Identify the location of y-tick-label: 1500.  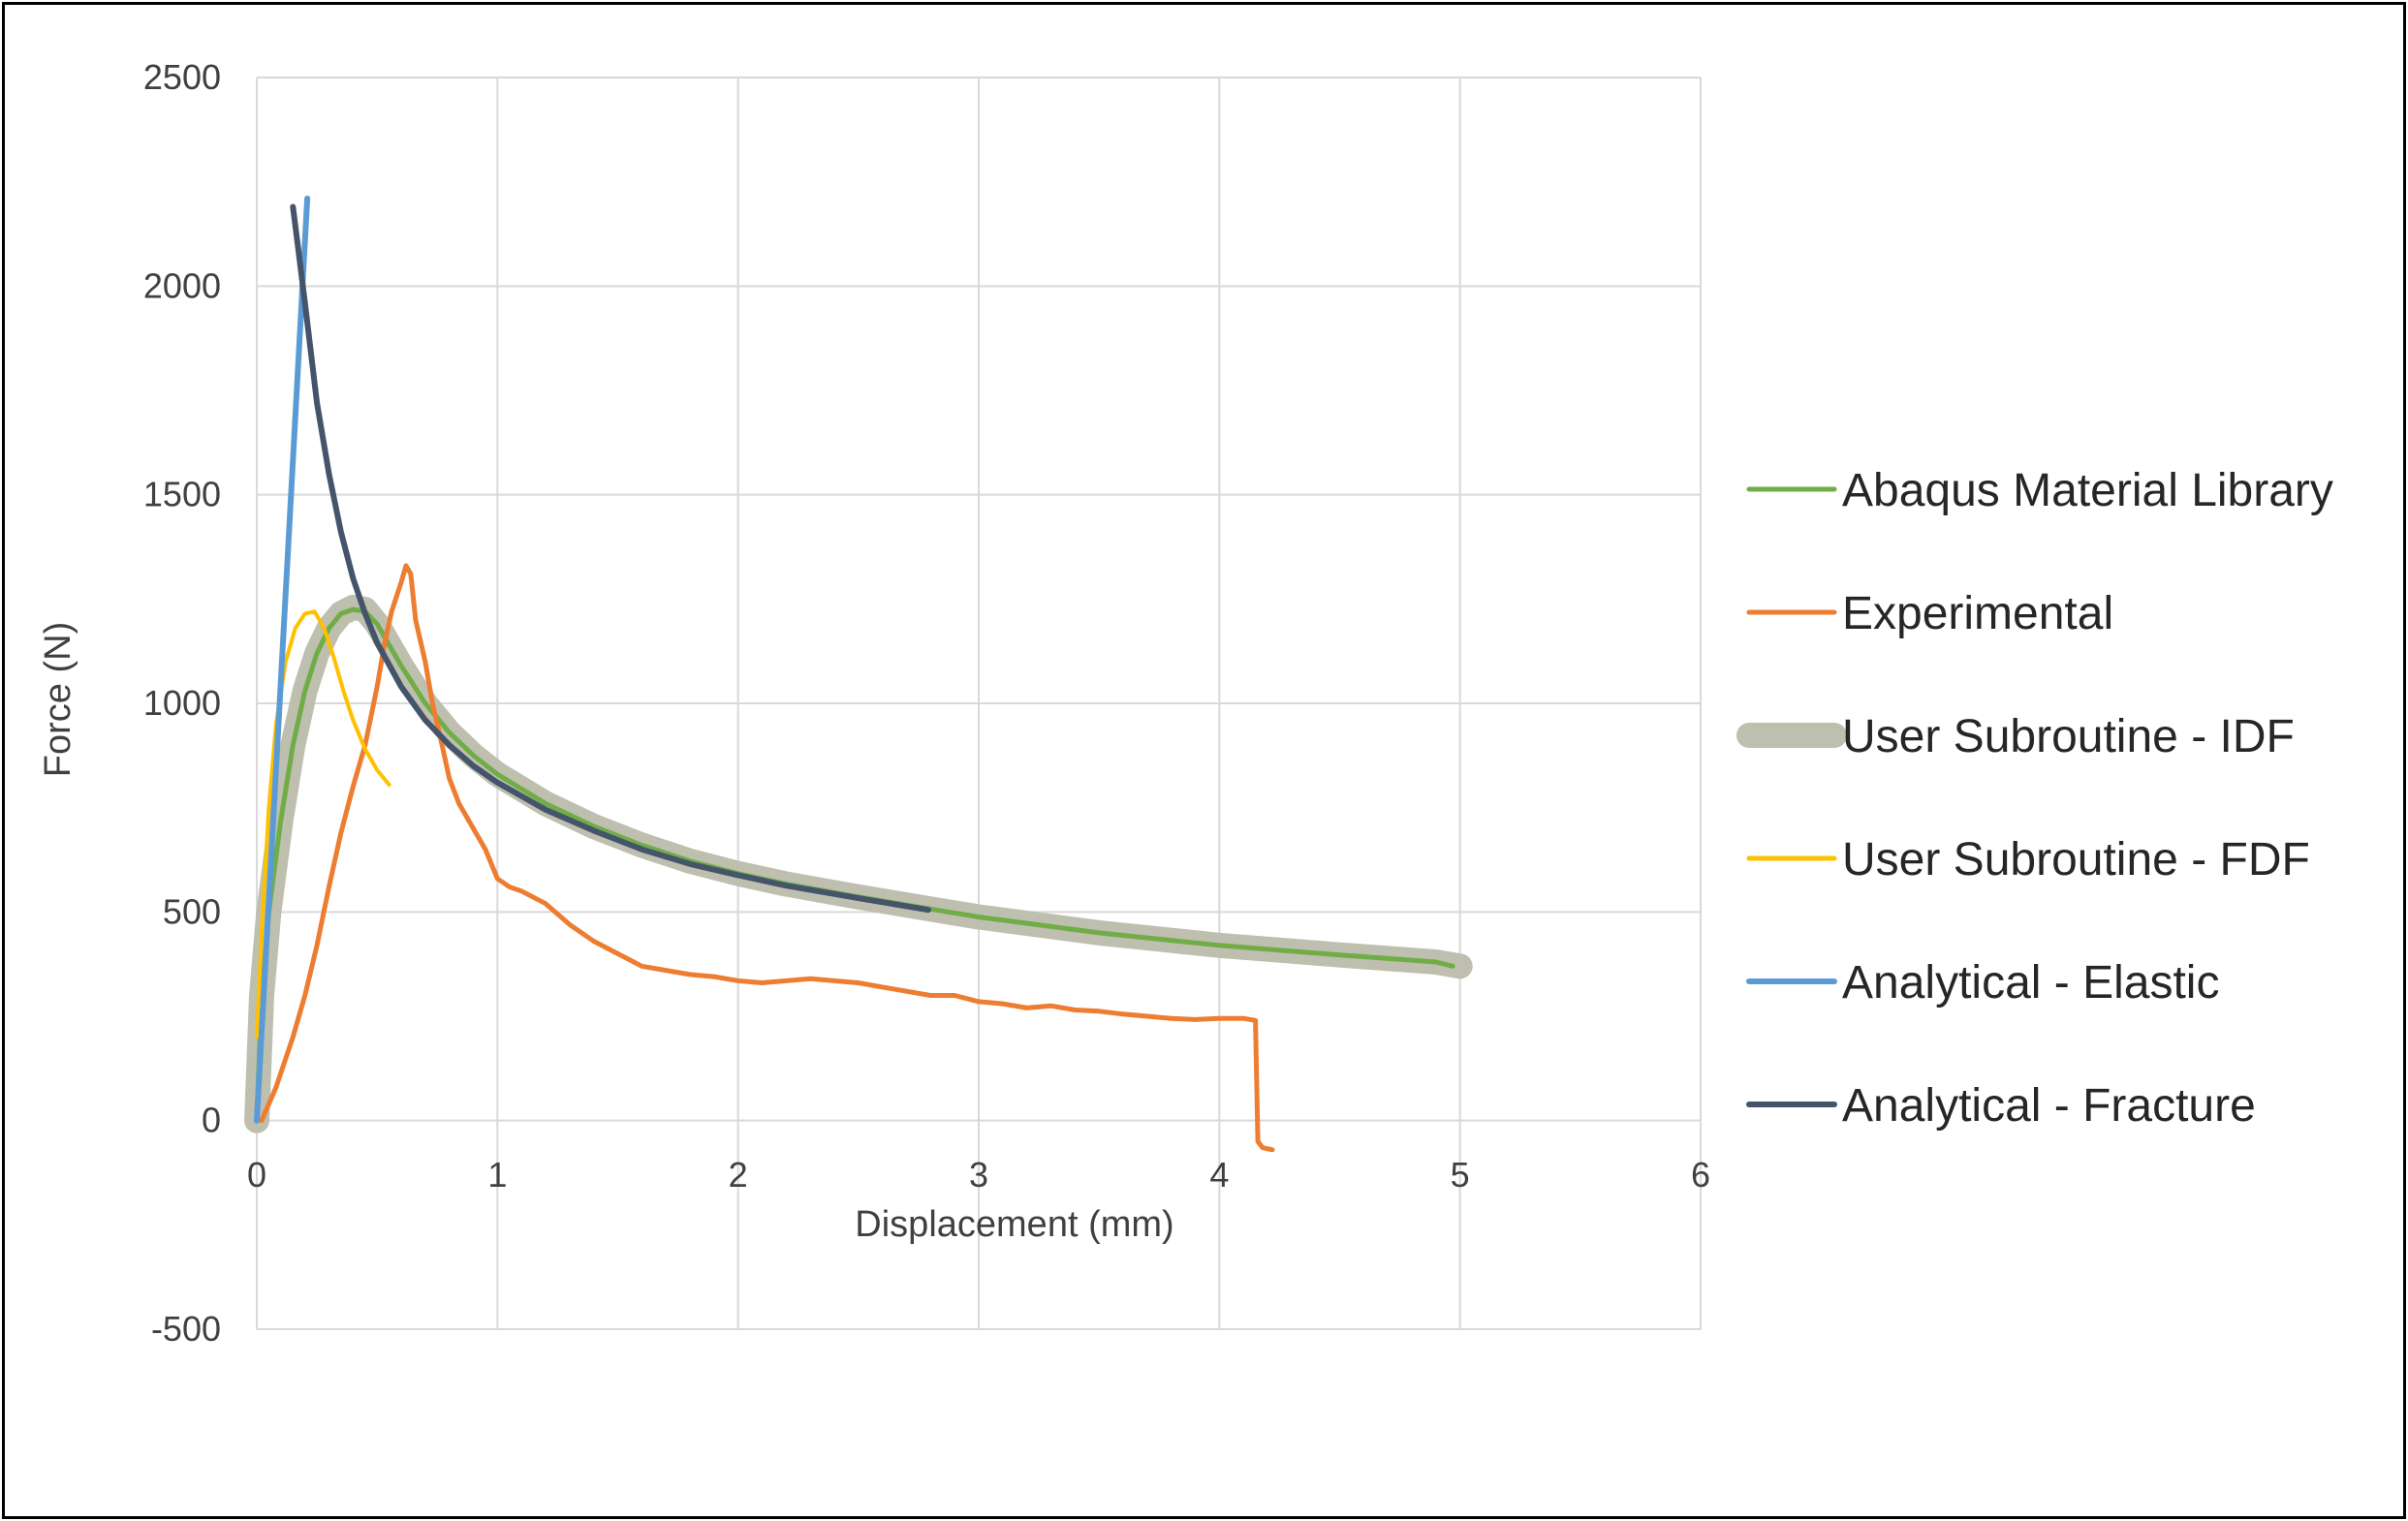
(182, 494).